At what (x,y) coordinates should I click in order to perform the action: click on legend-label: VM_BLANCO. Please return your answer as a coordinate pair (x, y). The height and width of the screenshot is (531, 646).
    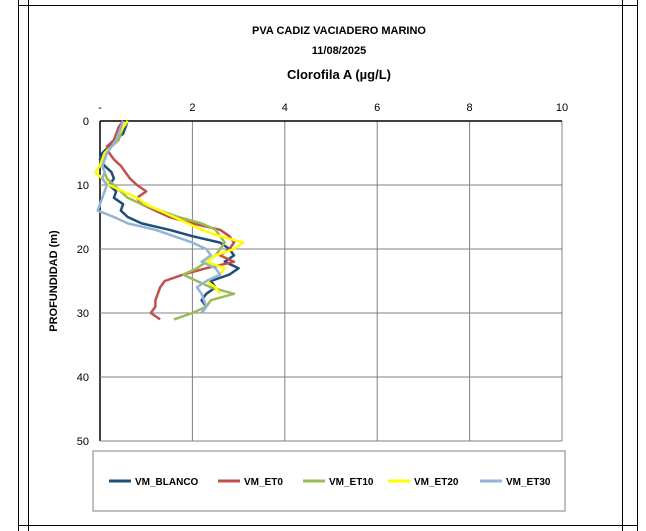
    Looking at the image, I should click on (167, 482).